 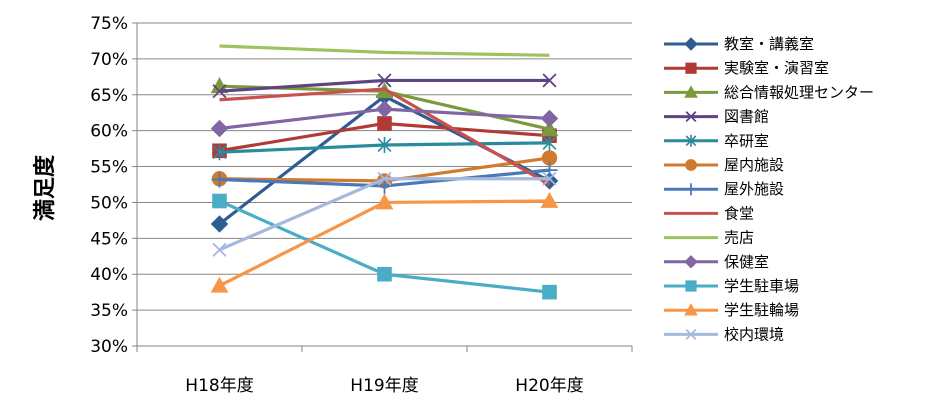 What do you see at coordinates (716, 141) in the screenshot?
I see `legend-item: 卒研室` at bounding box center [716, 141].